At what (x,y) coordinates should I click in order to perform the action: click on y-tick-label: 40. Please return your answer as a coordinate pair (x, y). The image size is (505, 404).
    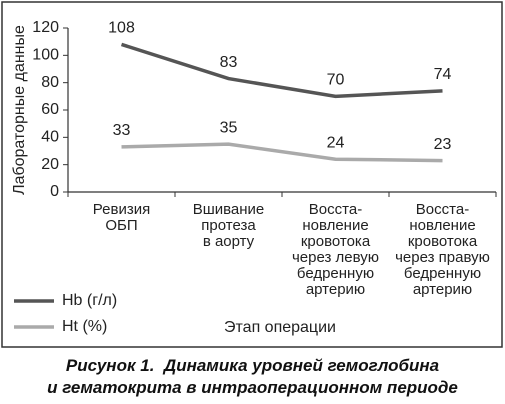
    Looking at the image, I should click on (50, 137).